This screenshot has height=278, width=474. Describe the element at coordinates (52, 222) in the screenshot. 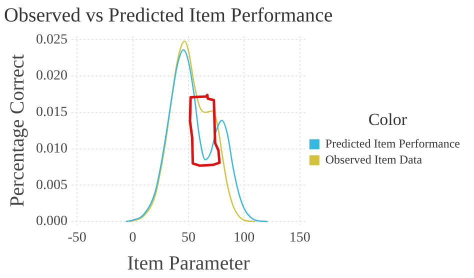

I see `y-tick-label: 0.000` at that location.